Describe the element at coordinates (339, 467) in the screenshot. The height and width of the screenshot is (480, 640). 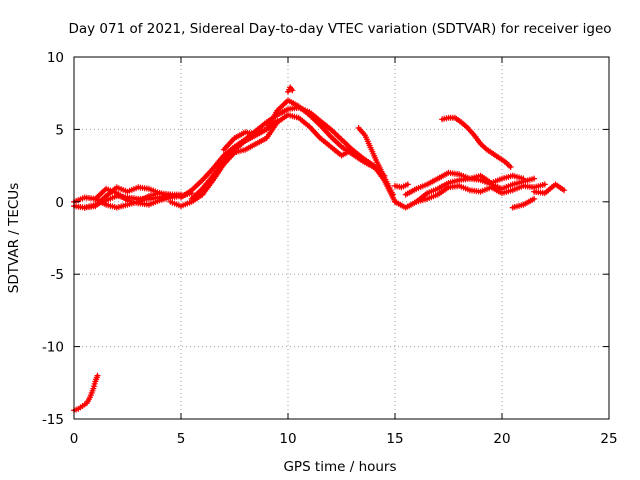
I see `x-axis-label: GPS time / hours` at that location.